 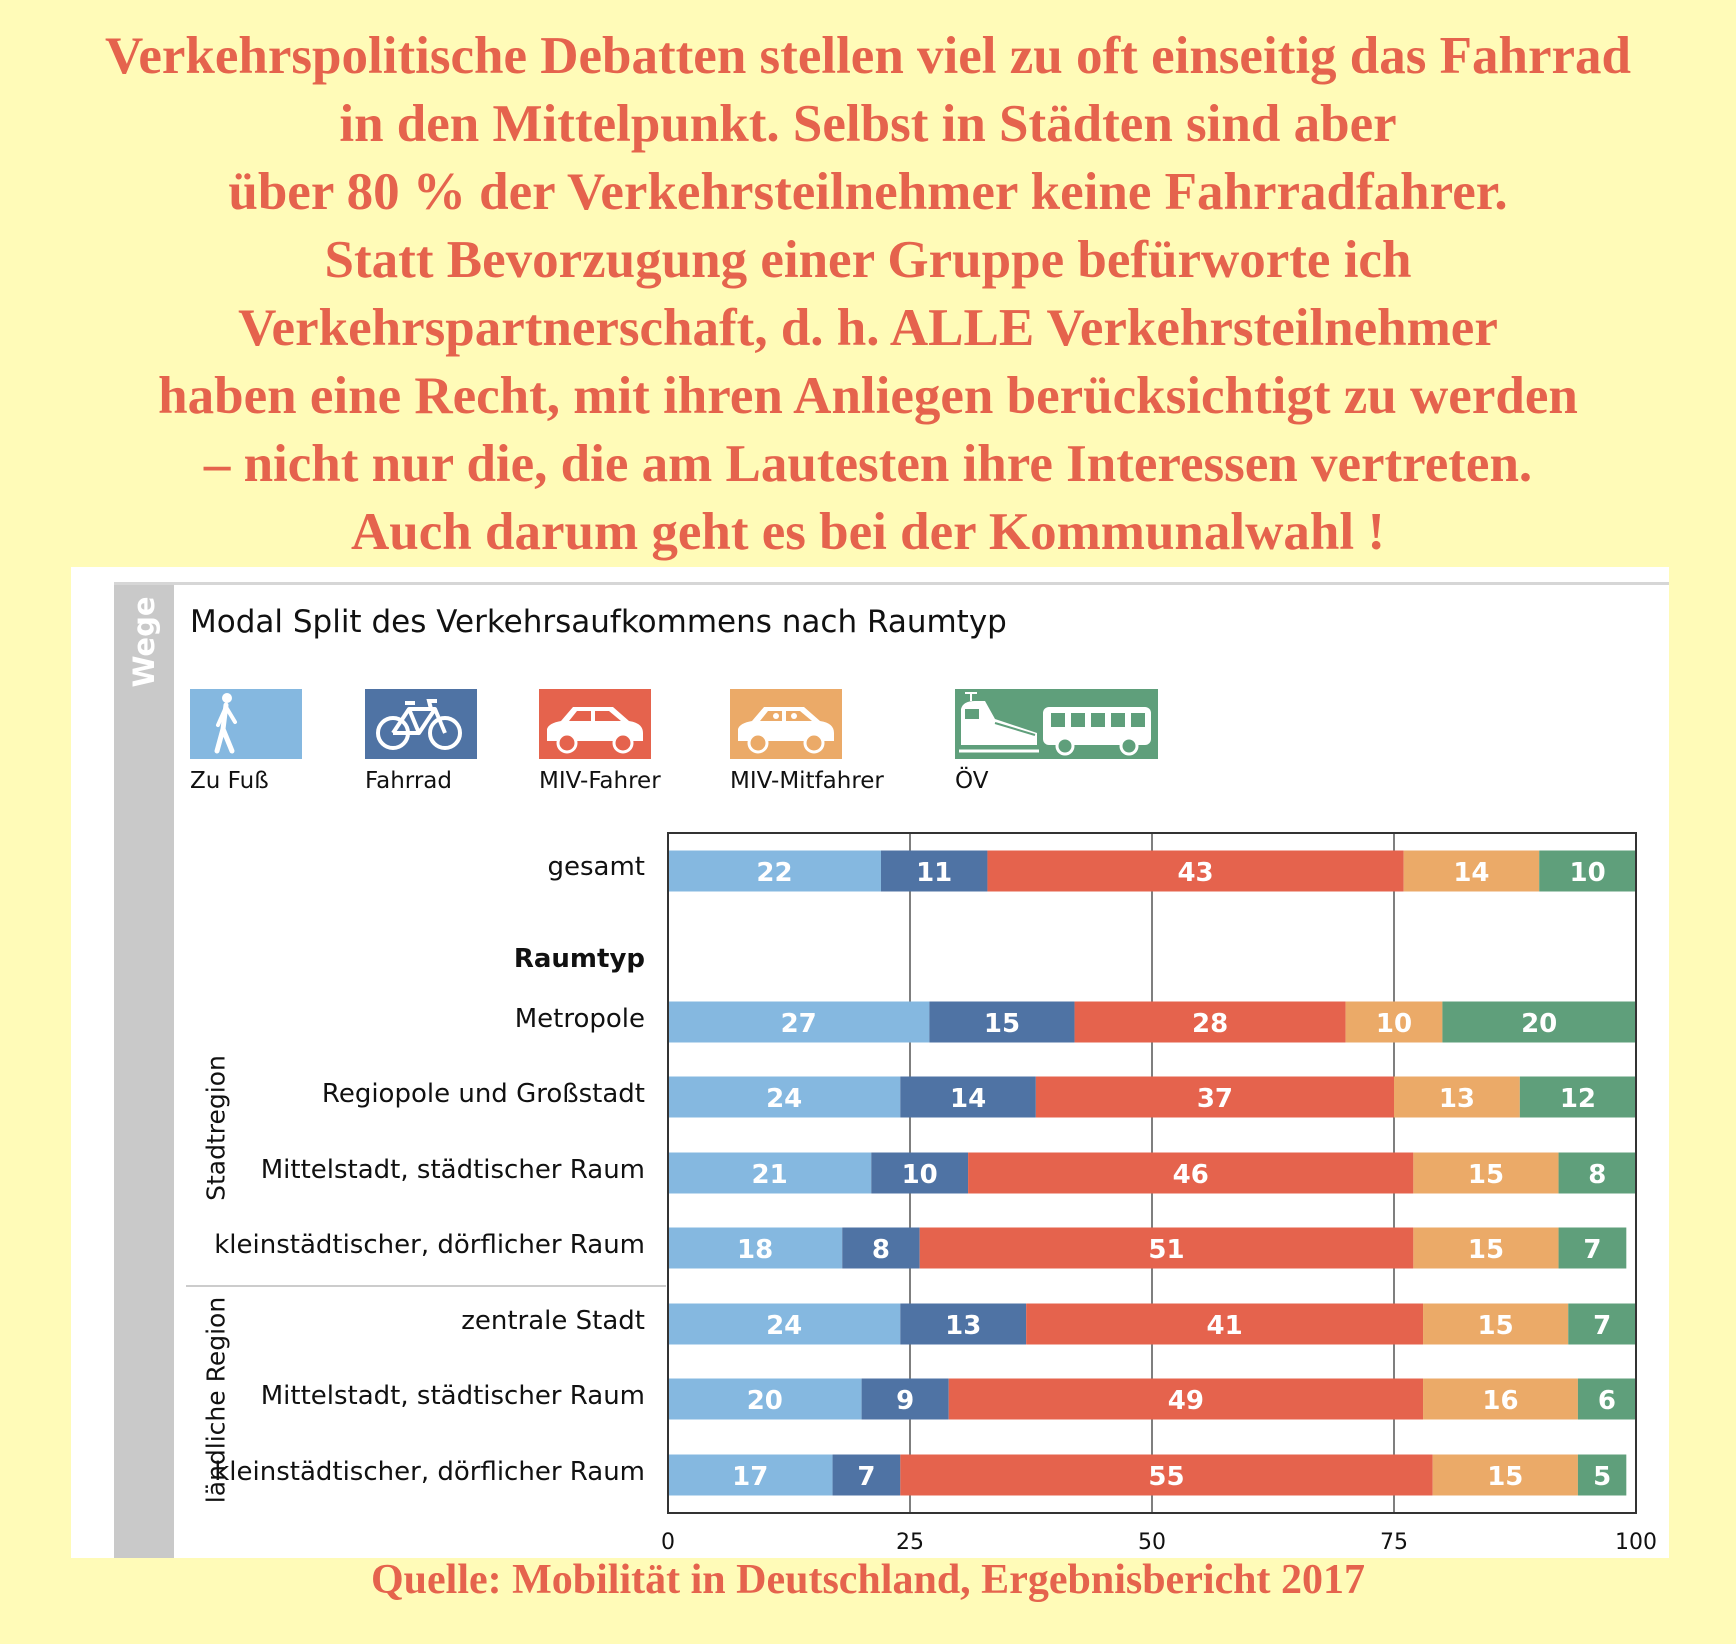 What do you see at coordinates (807, 781) in the screenshot?
I see `legend-label: MIV-Mitfahrer` at bounding box center [807, 781].